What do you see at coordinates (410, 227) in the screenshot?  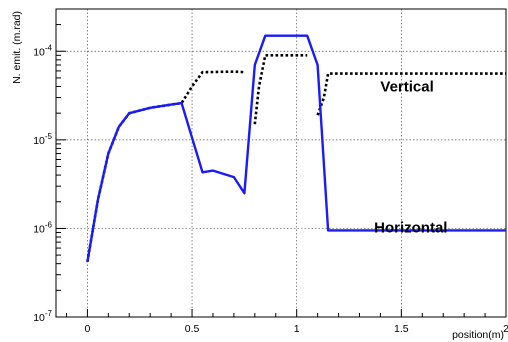 I see `horizontal-series-label: Horizontal` at bounding box center [410, 227].